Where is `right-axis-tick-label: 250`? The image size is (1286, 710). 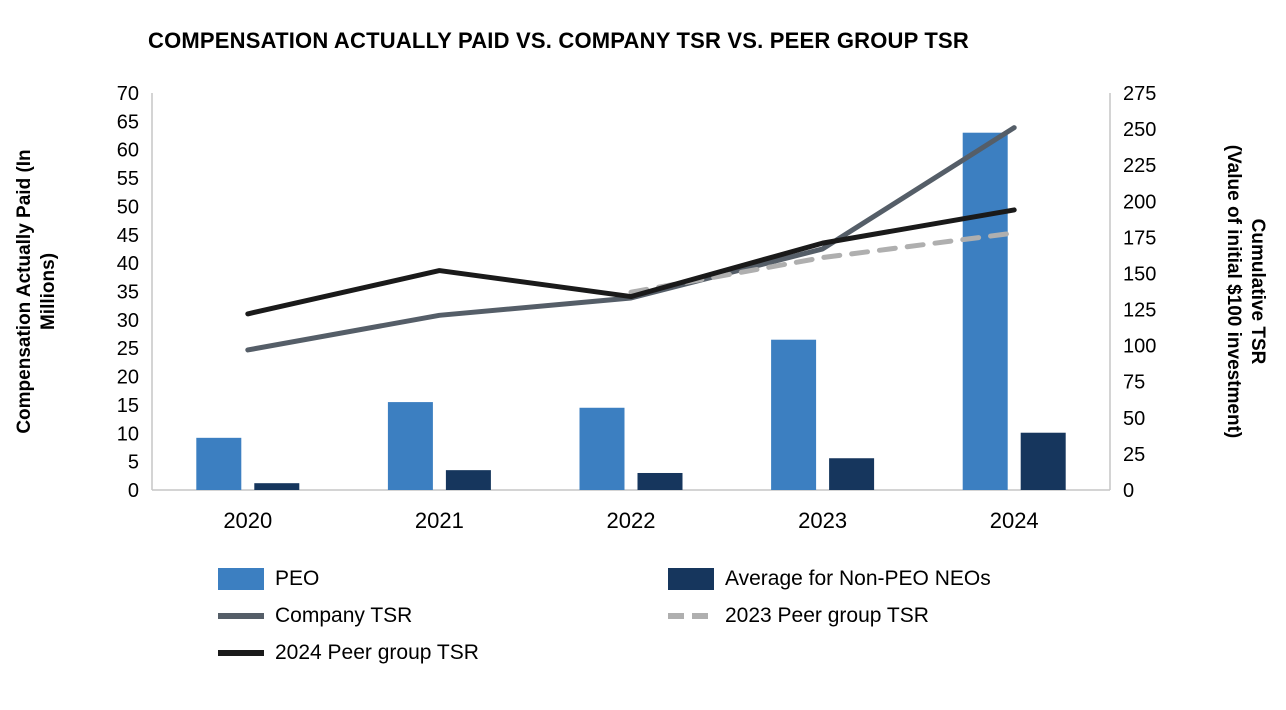
right-axis-tick-label: 250 is located at coordinates (1139, 130).